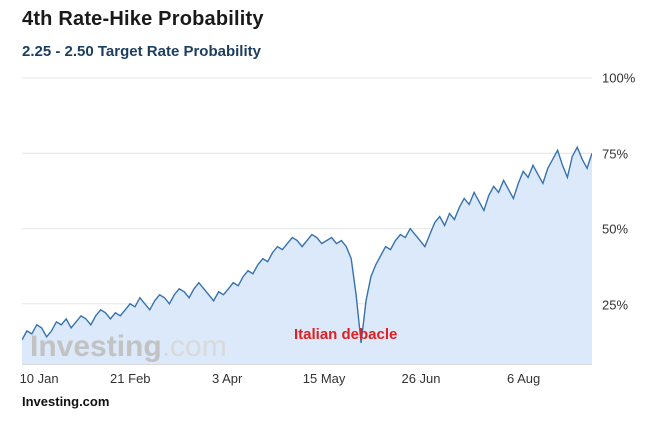  What do you see at coordinates (194, 346) in the screenshot?
I see `watermark-suffix: .com` at bounding box center [194, 346].